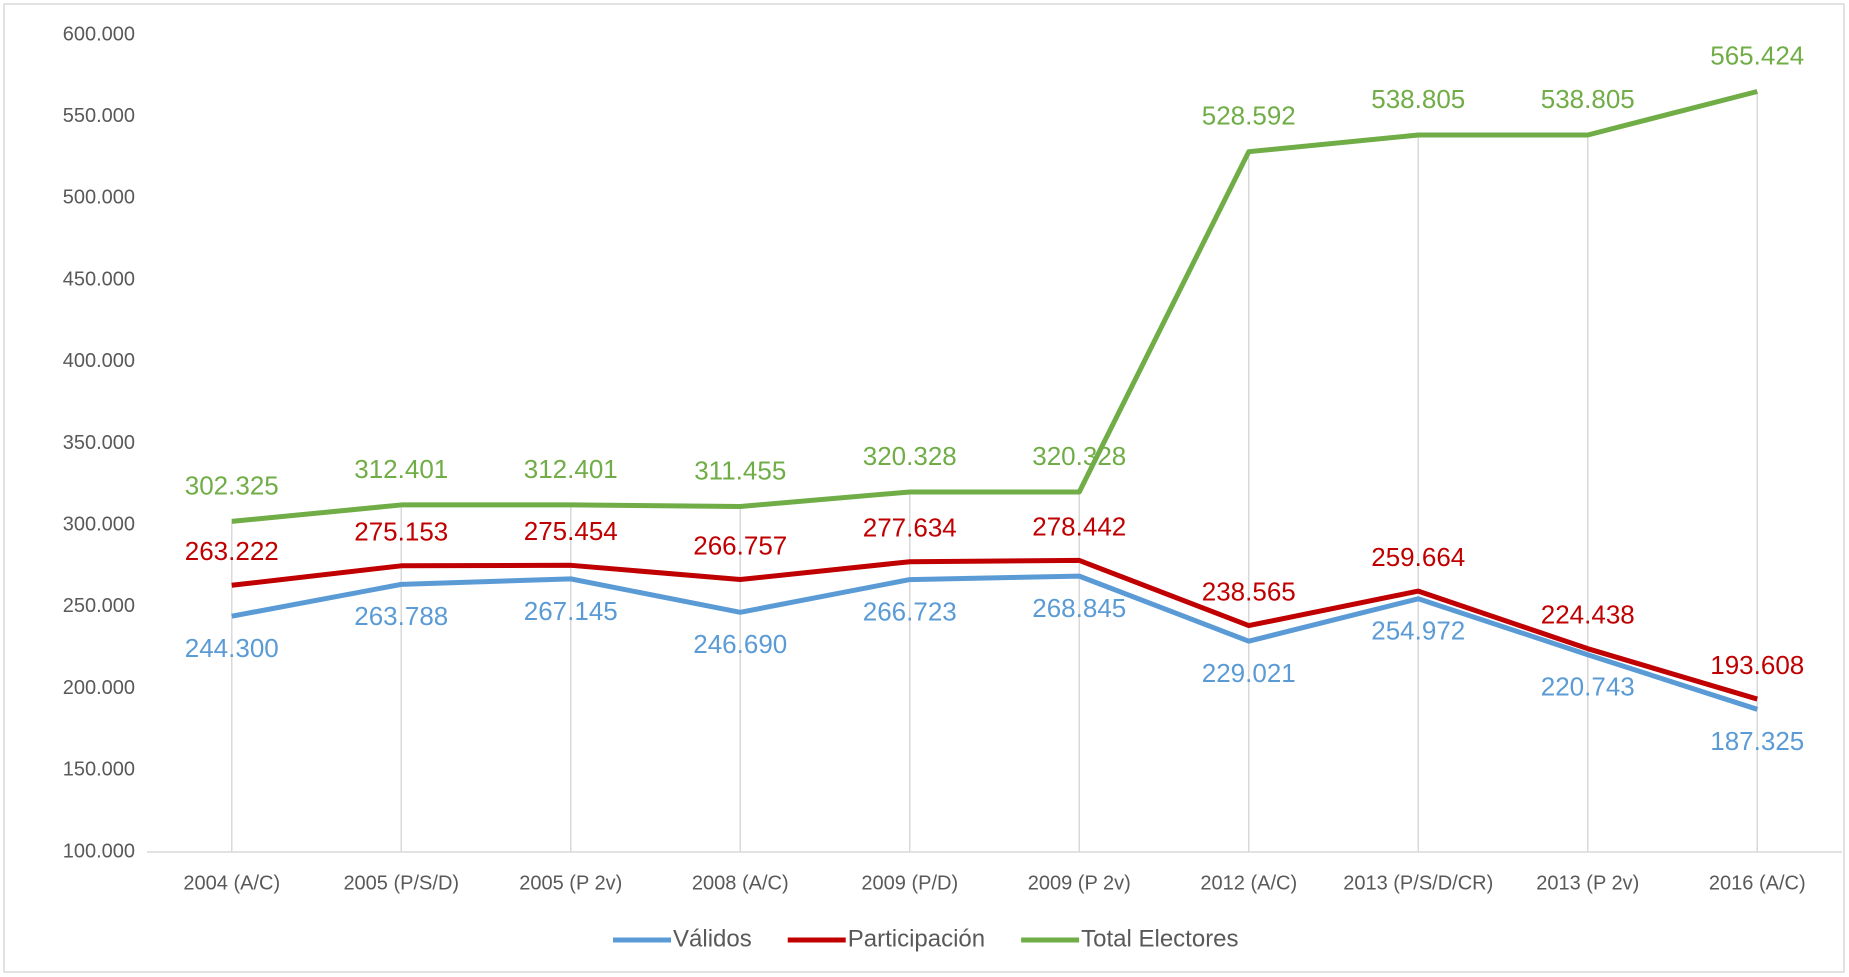 The image size is (1849, 977). I want to click on legend-label: Total Electores, so click(1159, 938).